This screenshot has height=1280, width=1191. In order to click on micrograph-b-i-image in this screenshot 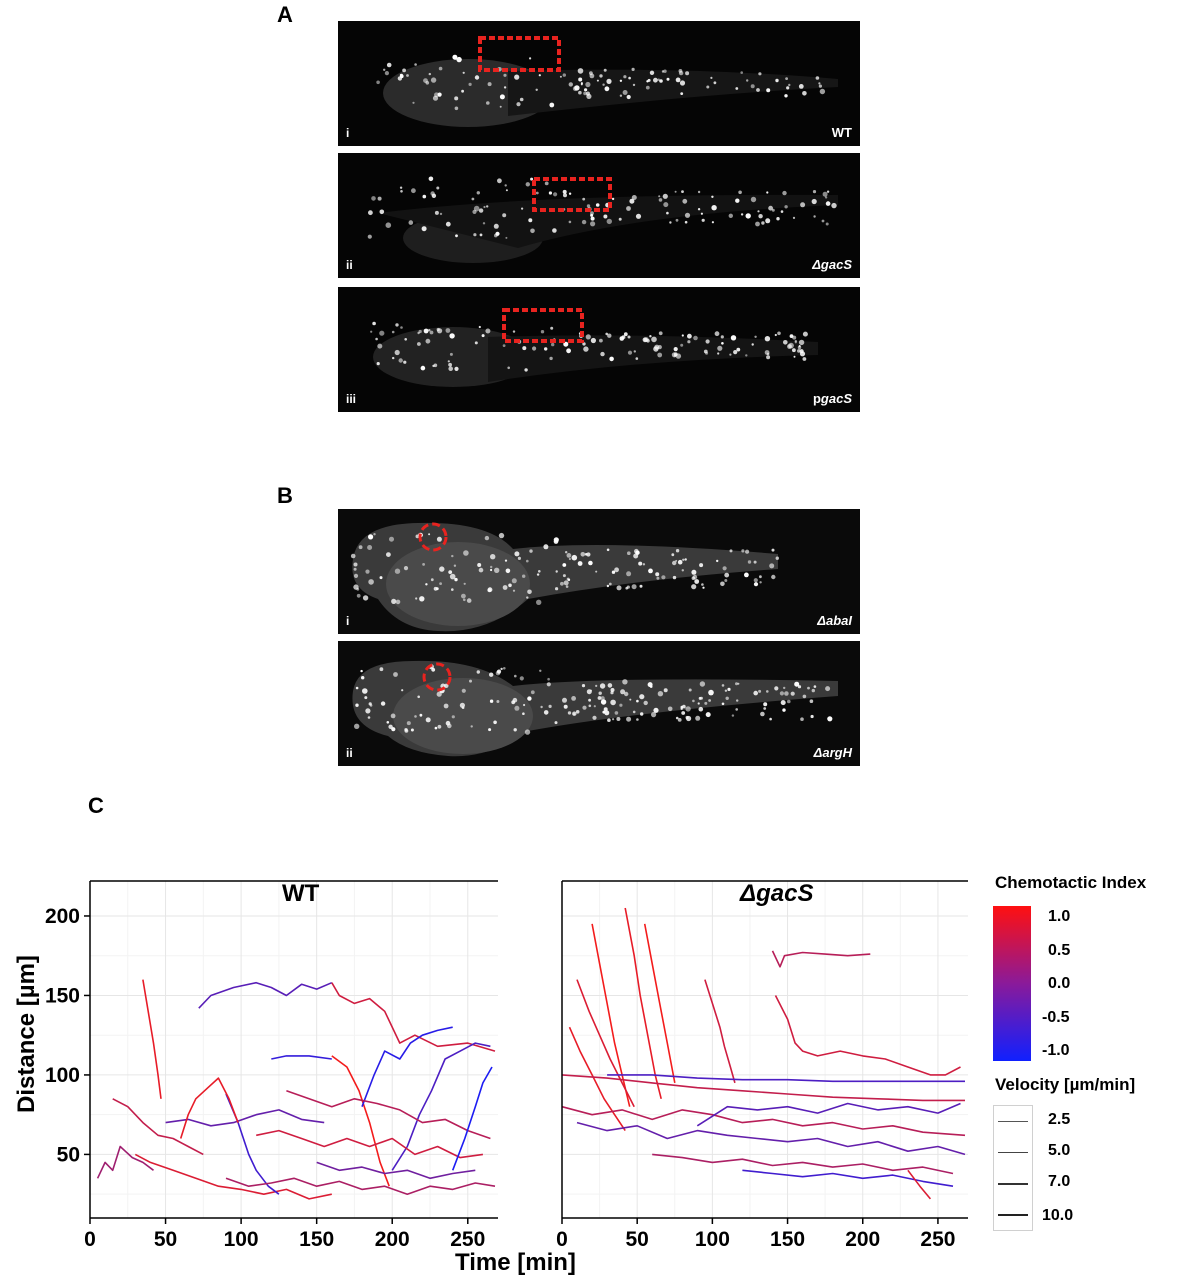, I will do `click(564, 577)`.